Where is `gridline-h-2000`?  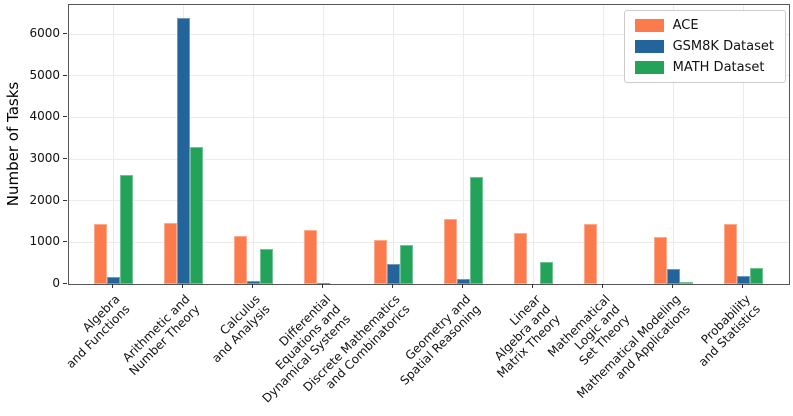 gridline-h-2000 is located at coordinates (429, 201).